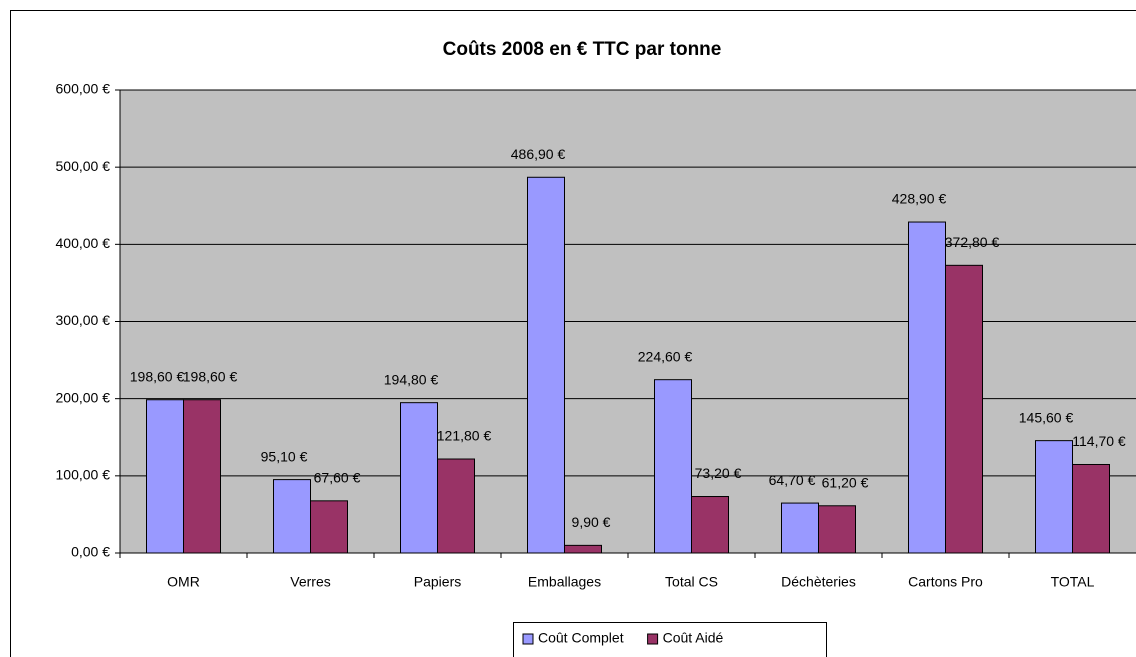  What do you see at coordinates (464, 436) in the screenshot?
I see `data-label: 121,80 €` at bounding box center [464, 436].